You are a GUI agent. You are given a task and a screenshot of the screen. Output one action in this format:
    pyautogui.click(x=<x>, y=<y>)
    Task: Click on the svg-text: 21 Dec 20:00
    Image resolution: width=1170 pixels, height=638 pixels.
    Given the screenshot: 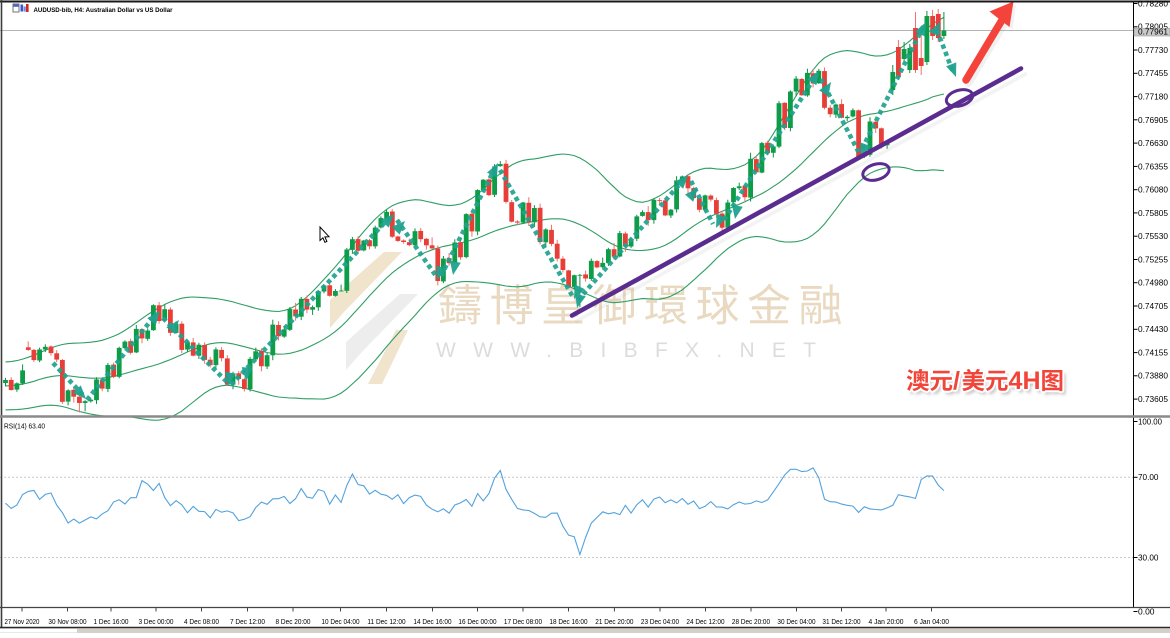 What is the action you would take?
    pyautogui.click(x=614, y=622)
    